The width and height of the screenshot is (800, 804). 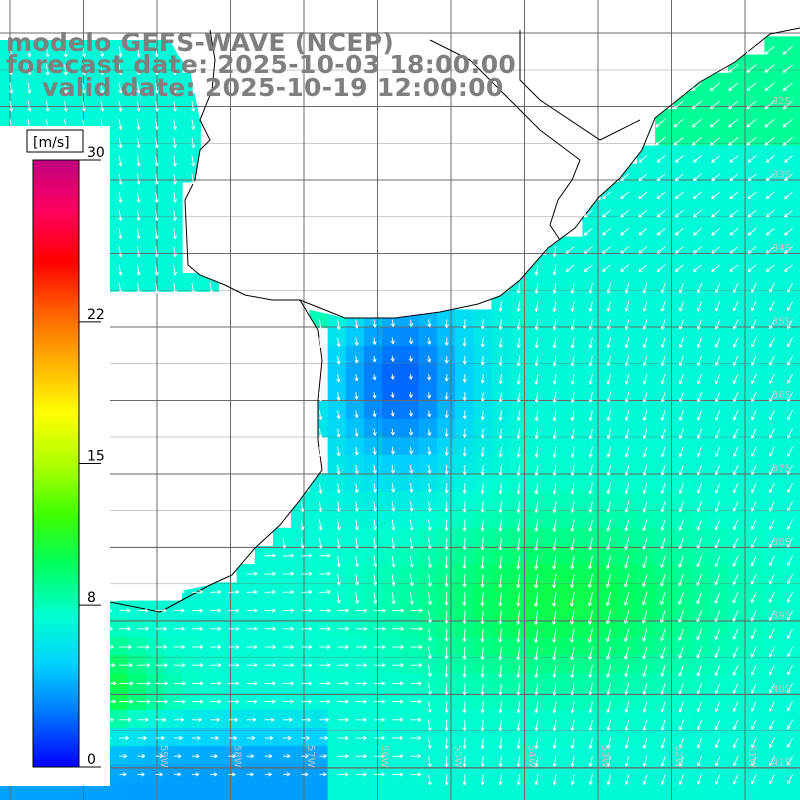 What do you see at coordinates (781, 101) in the screenshot?
I see `latitude-label: 32S` at bounding box center [781, 101].